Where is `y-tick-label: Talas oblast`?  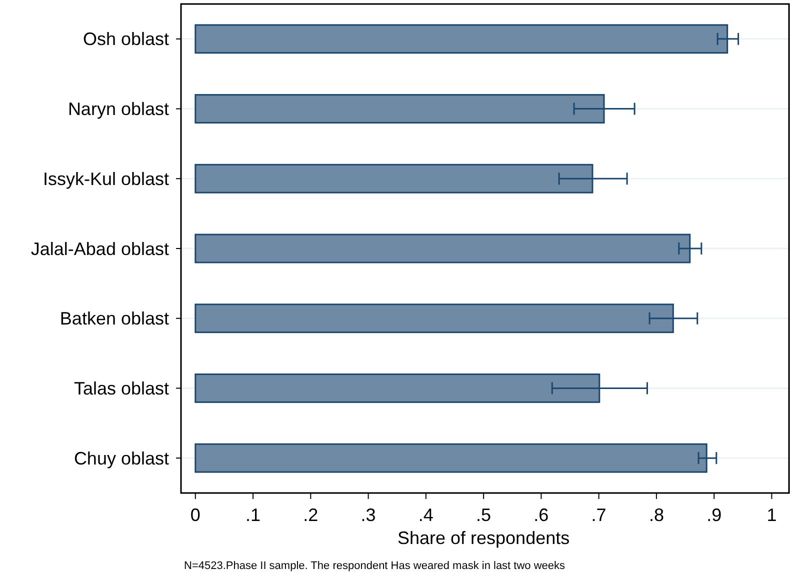
y-tick-label: Talas oblast is located at coordinates (121, 388).